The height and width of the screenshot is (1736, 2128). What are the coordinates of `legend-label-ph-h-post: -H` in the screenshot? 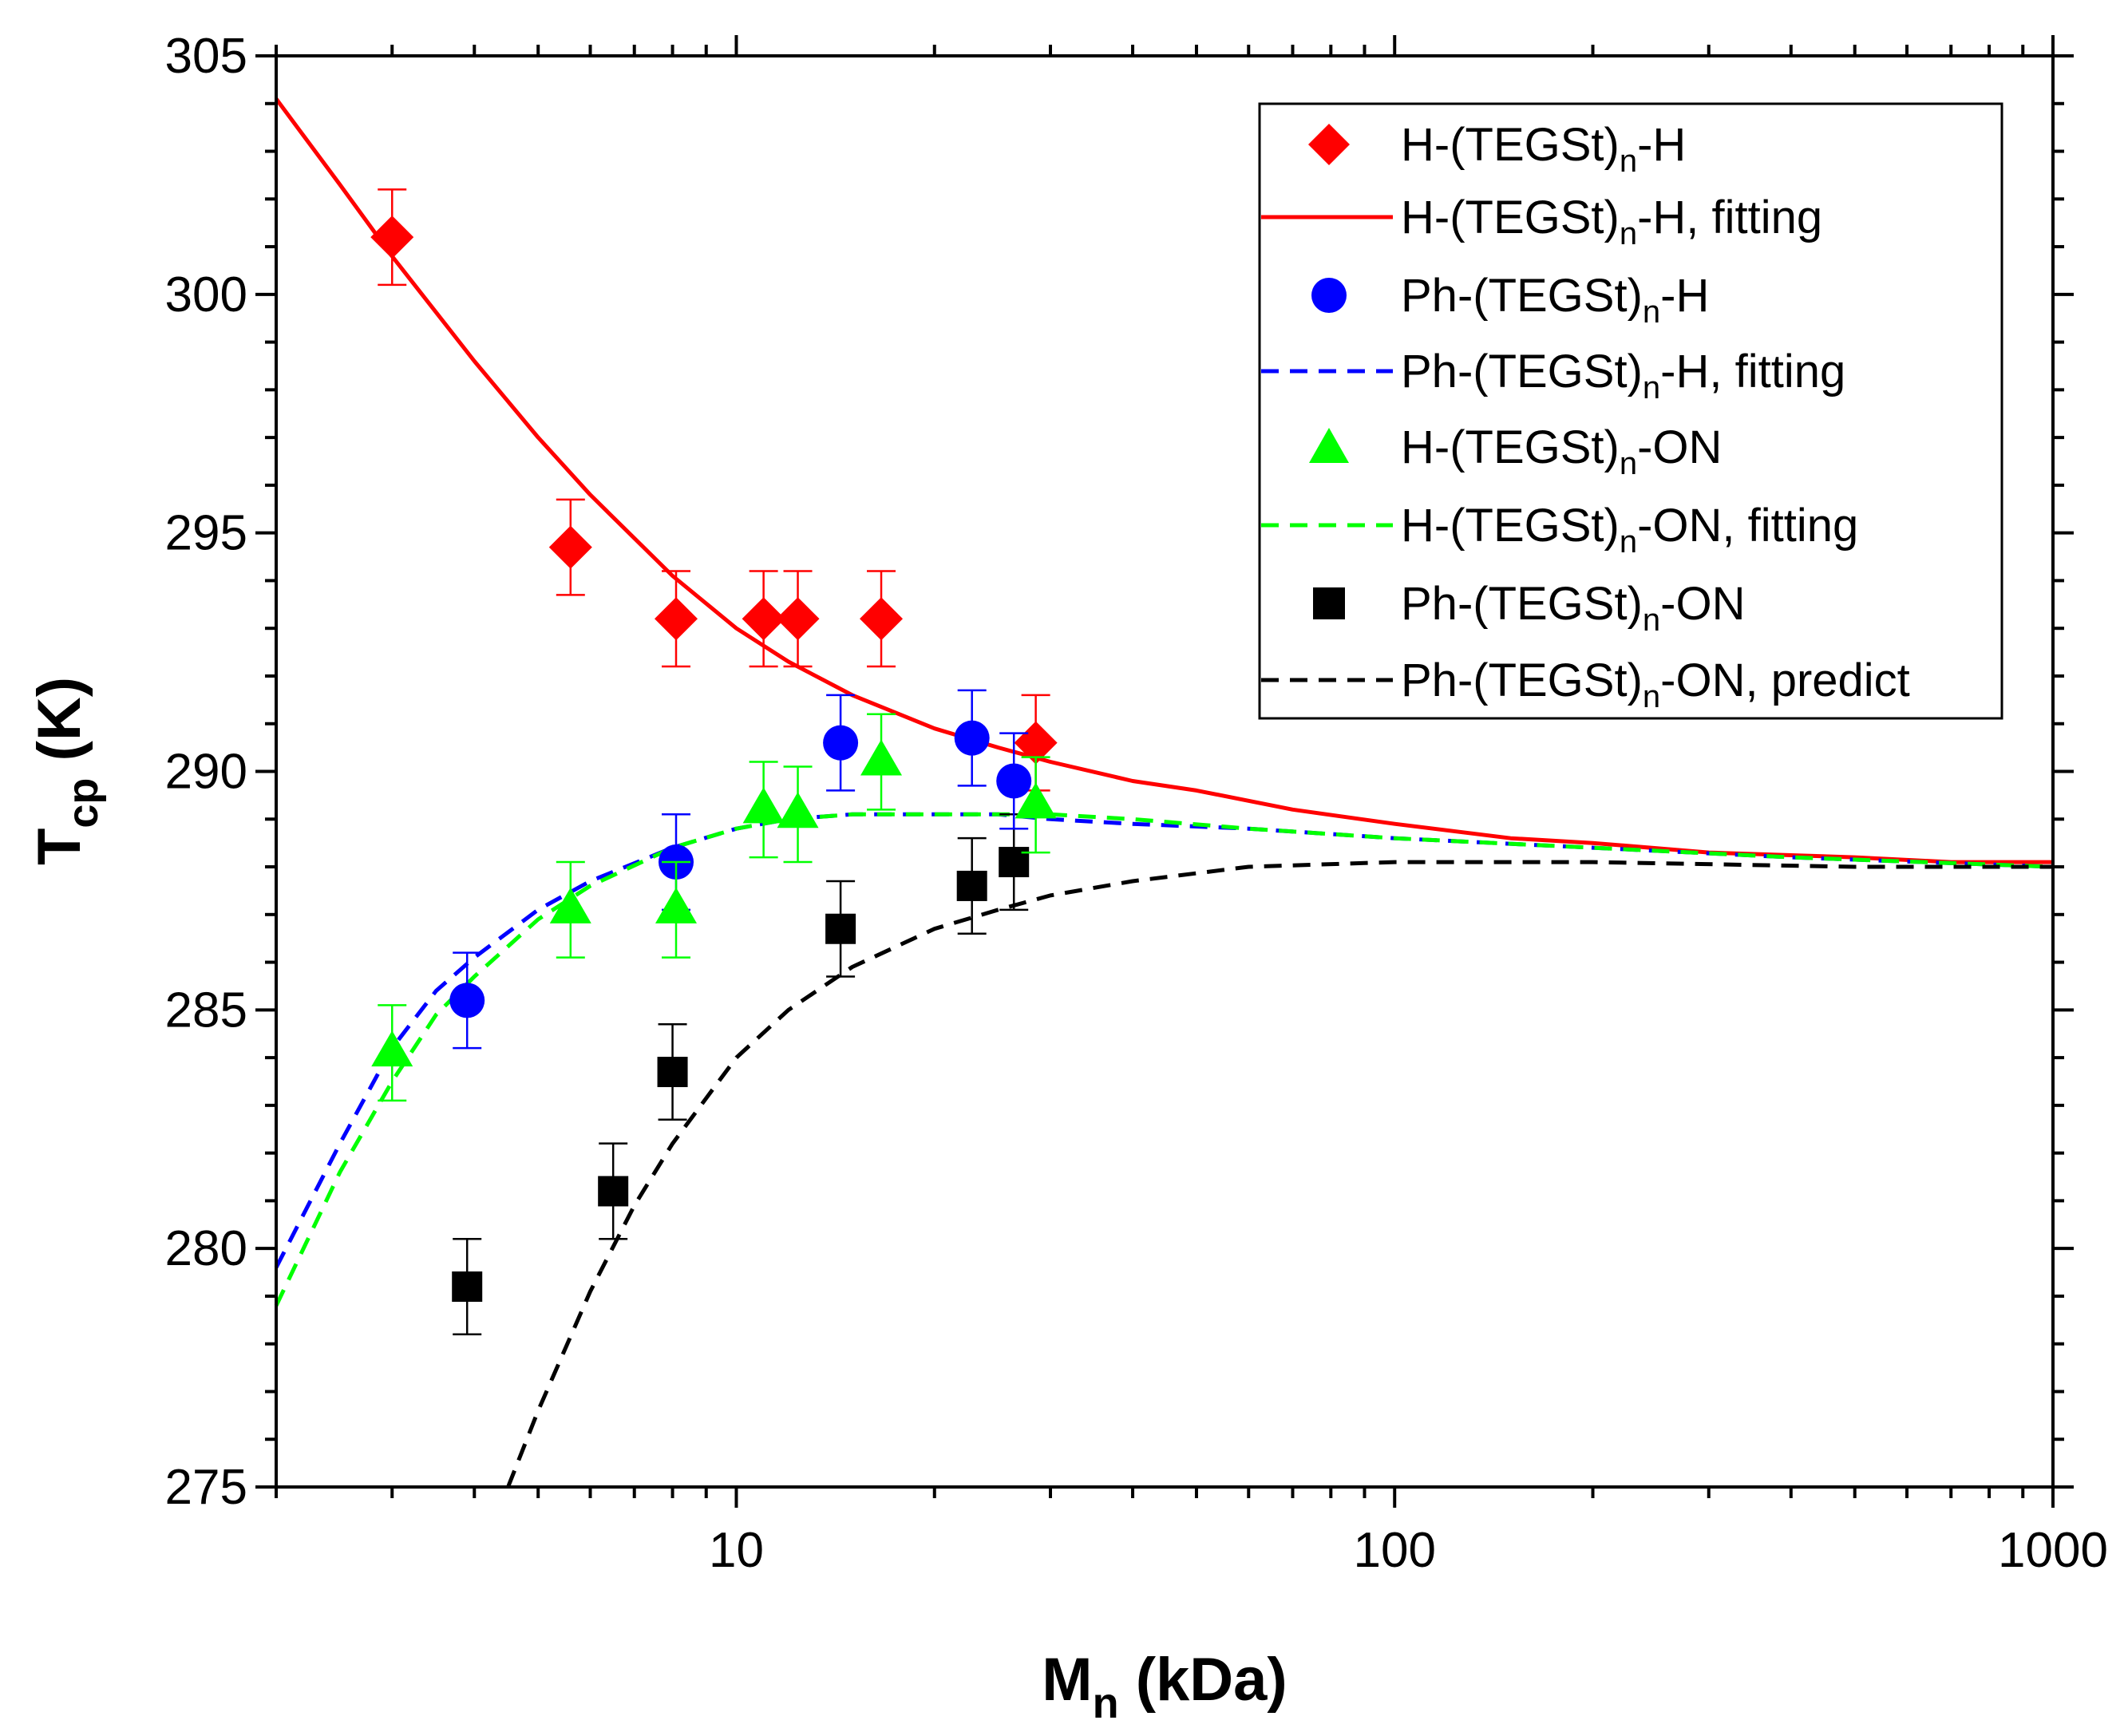 It's located at (1684, 296).